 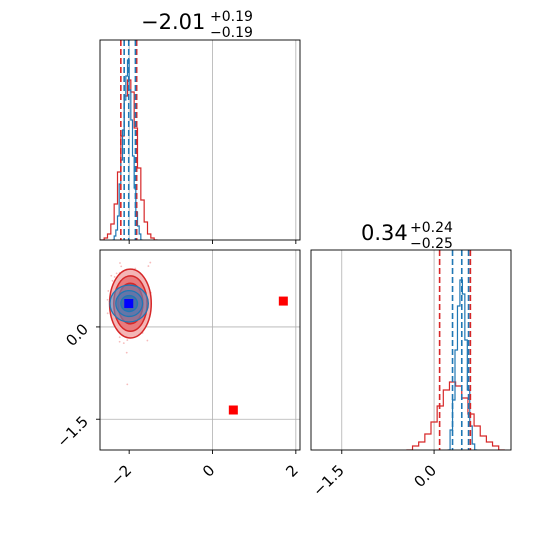 I want to click on hist-x-panel, so click(x=198, y=140).